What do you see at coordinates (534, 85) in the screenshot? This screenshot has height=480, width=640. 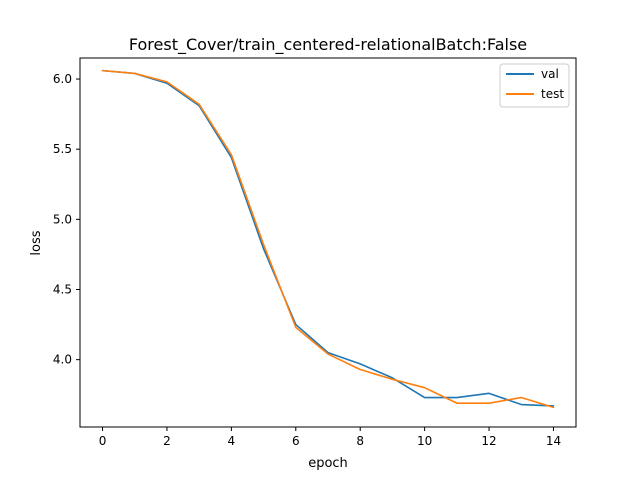 I see `legend: val test` at bounding box center [534, 85].